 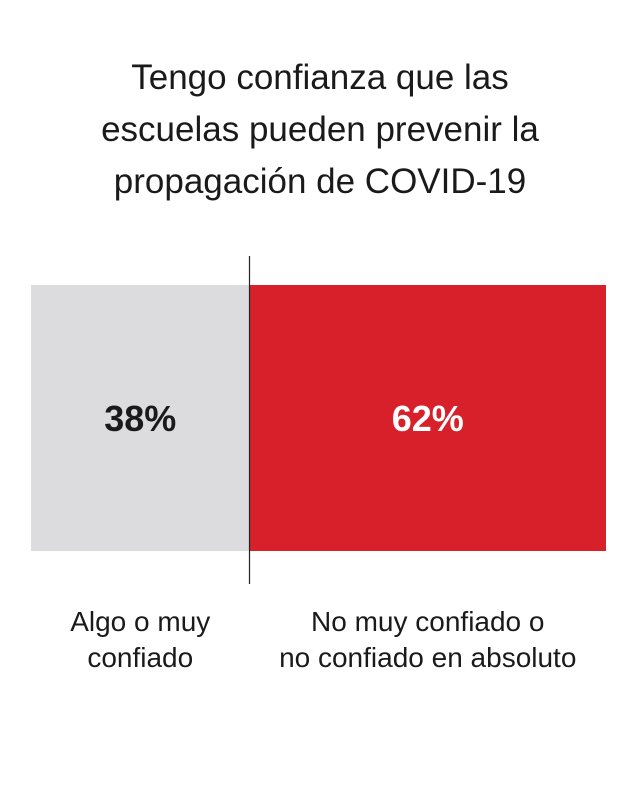 I want to click on data-label-62: 62%, so click(x=428, y=418).